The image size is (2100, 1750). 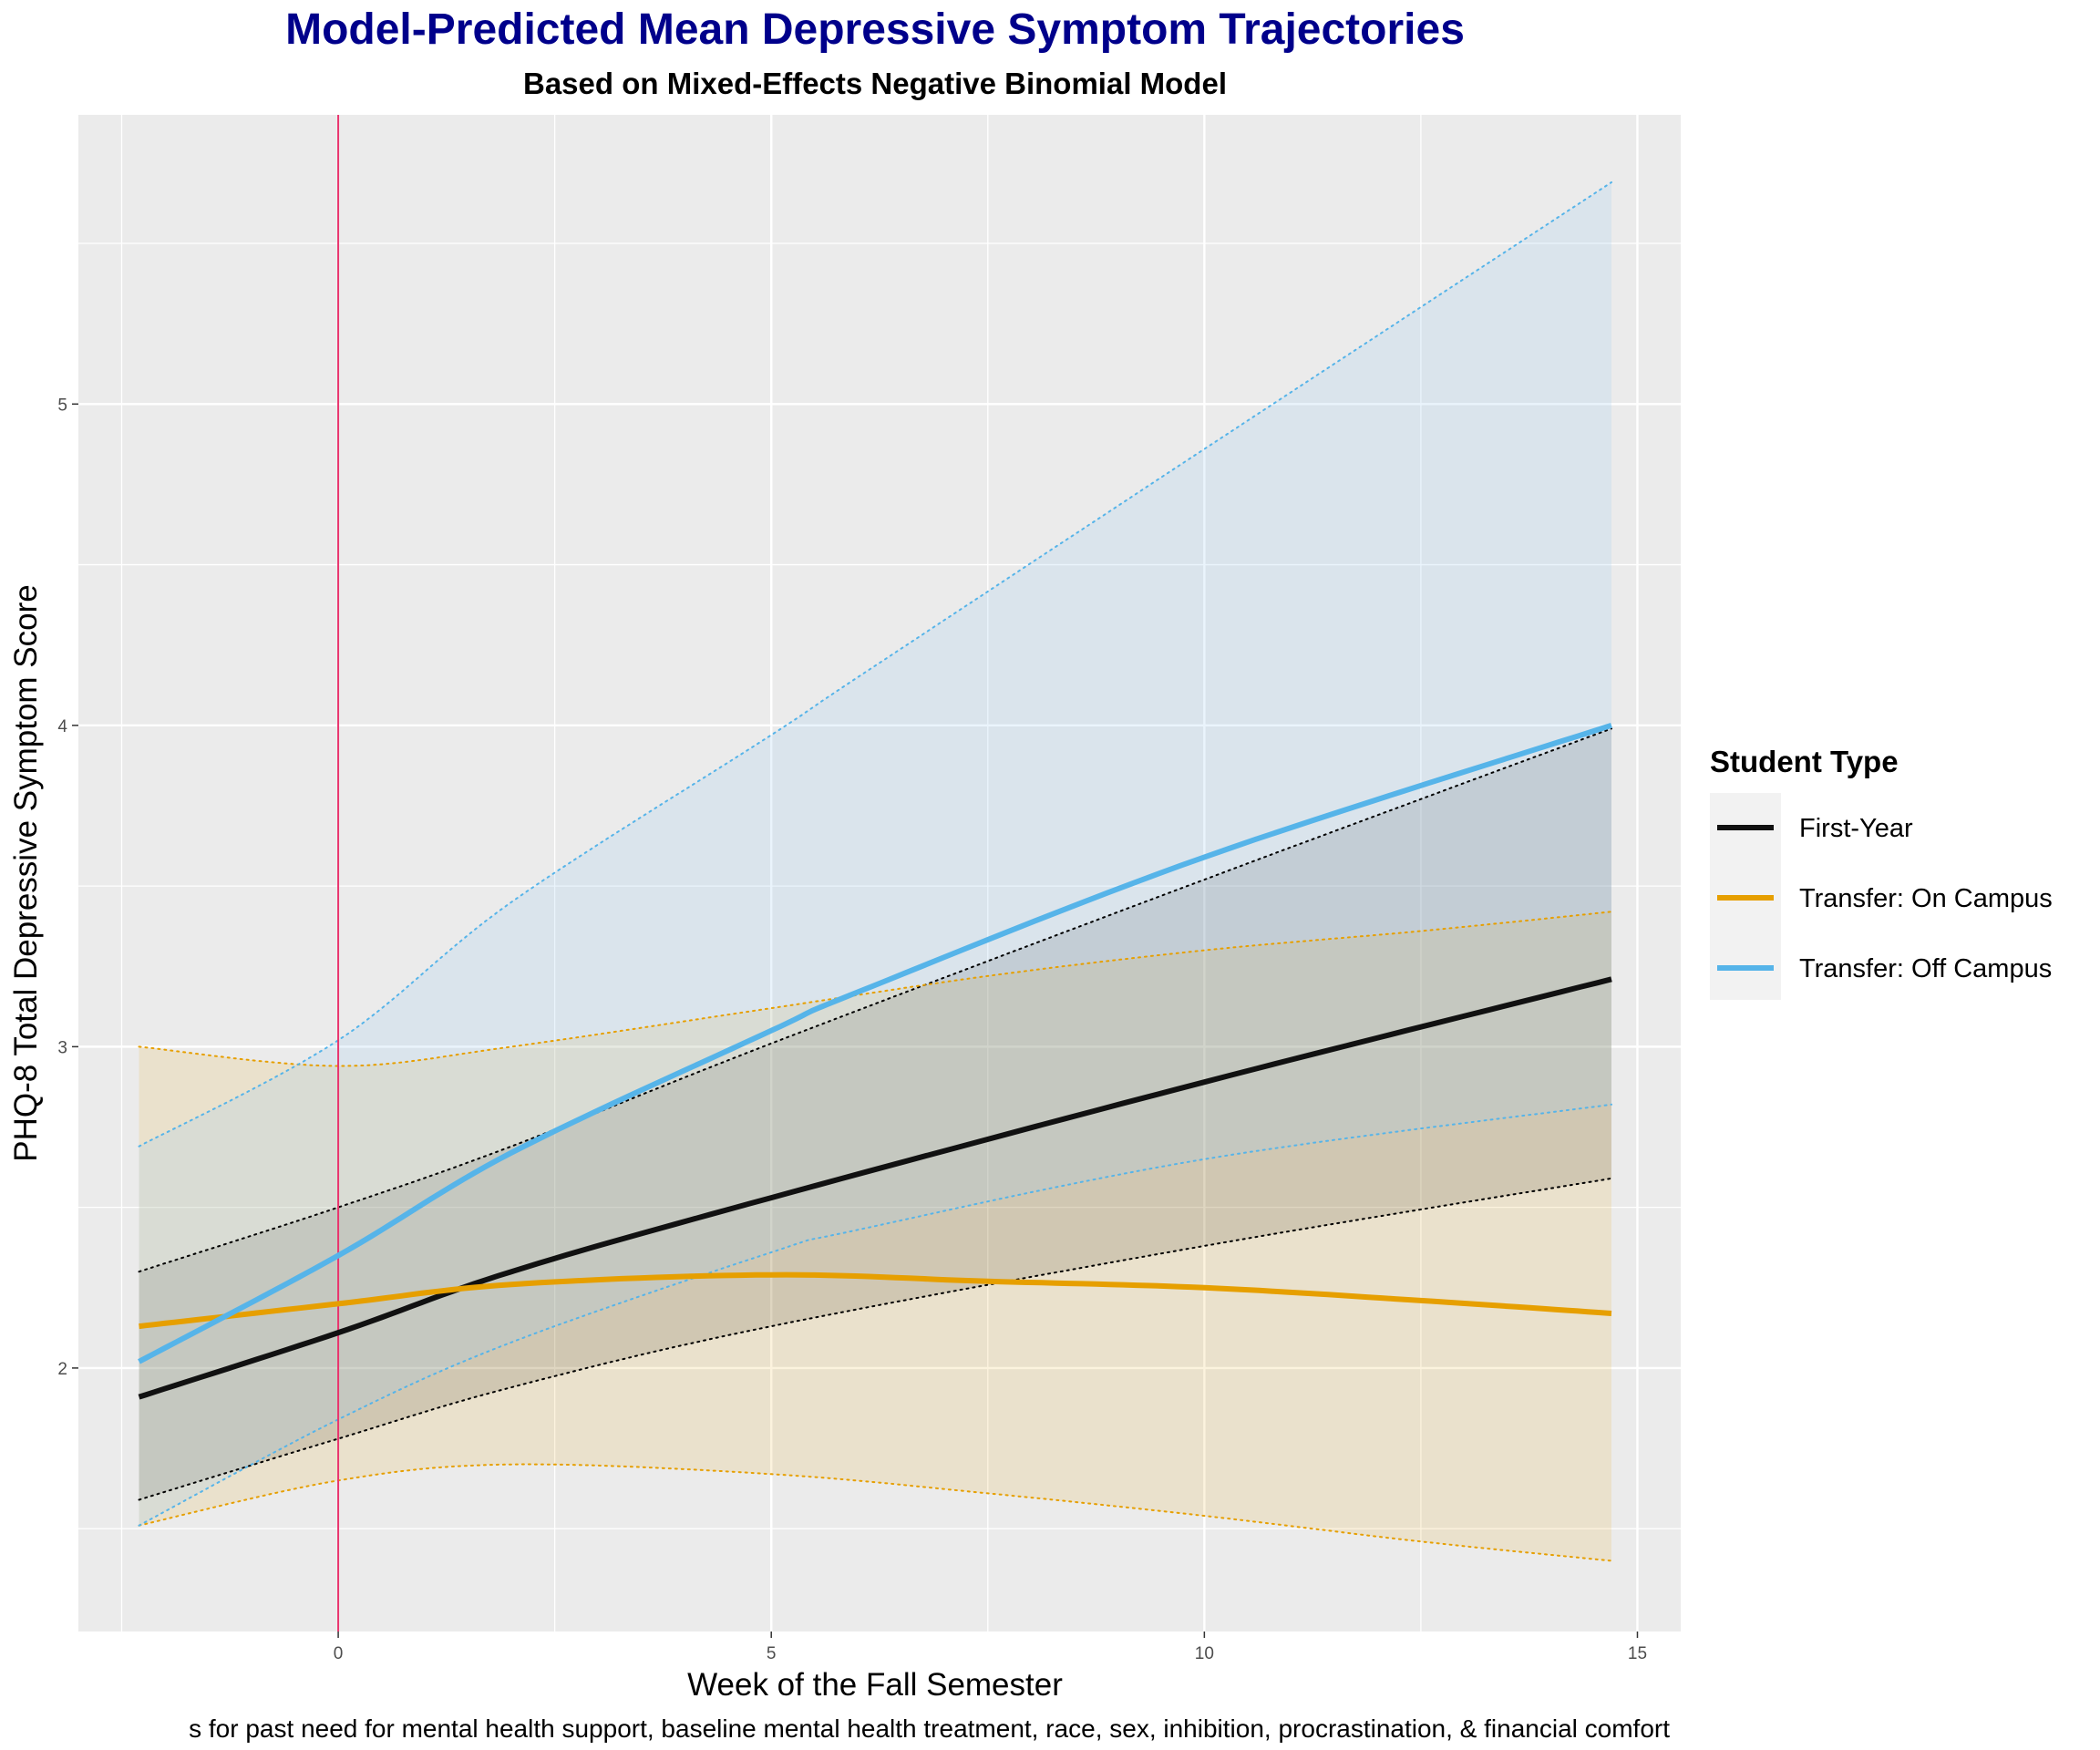 I want to click on y-tick-label: 2, so click(x=62, y=1370).